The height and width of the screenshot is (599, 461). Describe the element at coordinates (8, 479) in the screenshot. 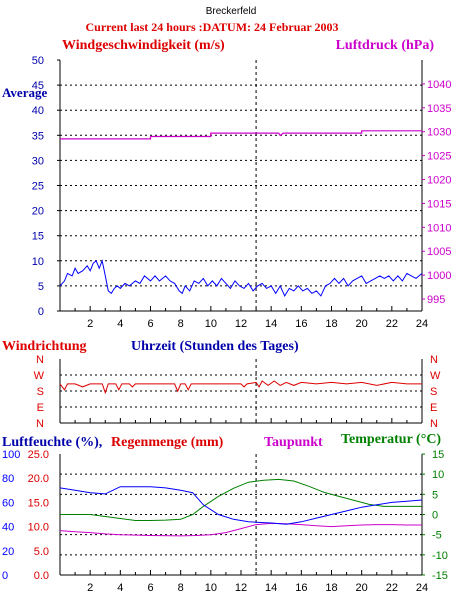

I see `humidity-tick-label: 80` at that location.